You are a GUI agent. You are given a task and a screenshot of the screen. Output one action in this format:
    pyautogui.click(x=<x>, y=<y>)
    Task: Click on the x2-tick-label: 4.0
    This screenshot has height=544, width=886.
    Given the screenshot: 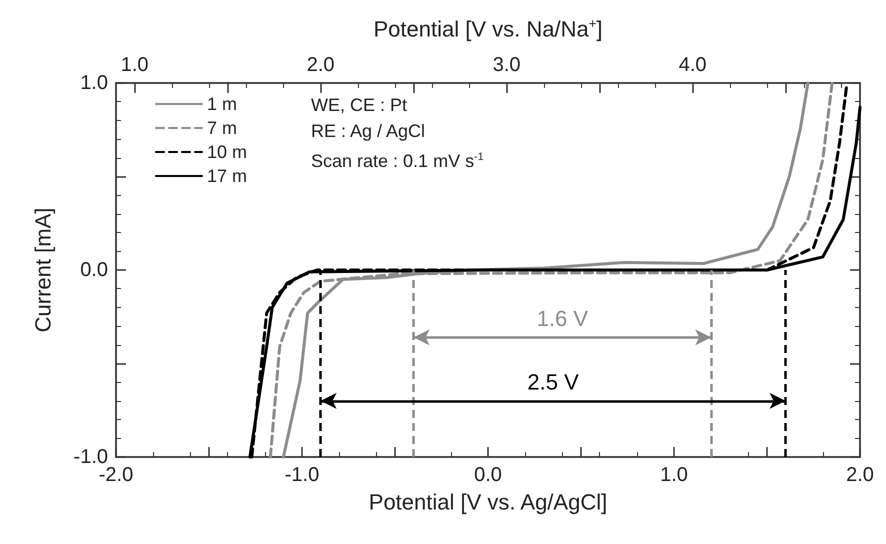 What is the action you would take?
    pyautogui.click(x=692, y=65)
    